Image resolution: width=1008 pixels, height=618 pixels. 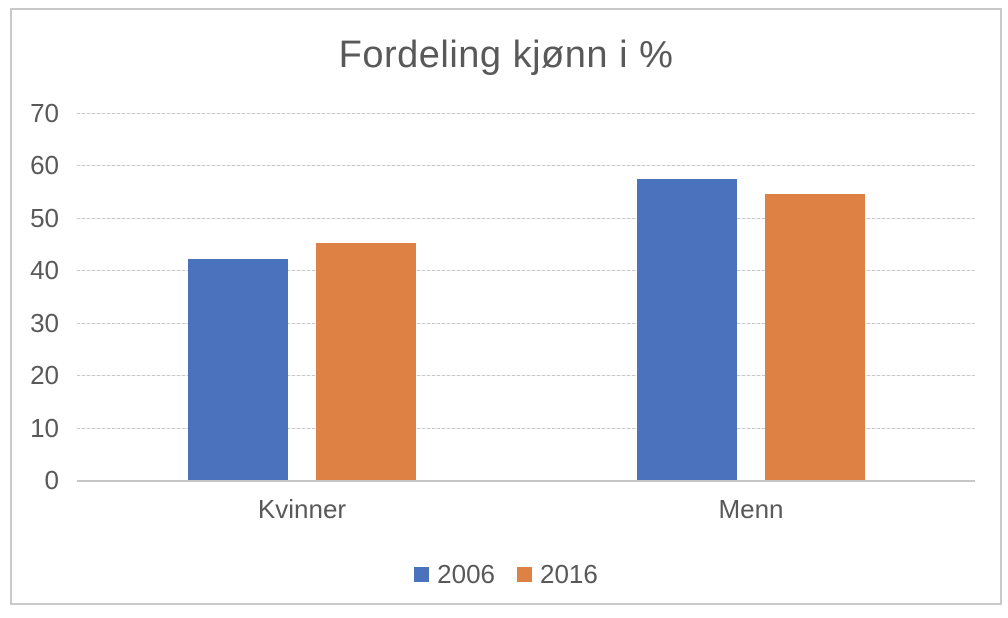 I want to click on y-axis-tick-label: 10, so click(x=44, y=428).